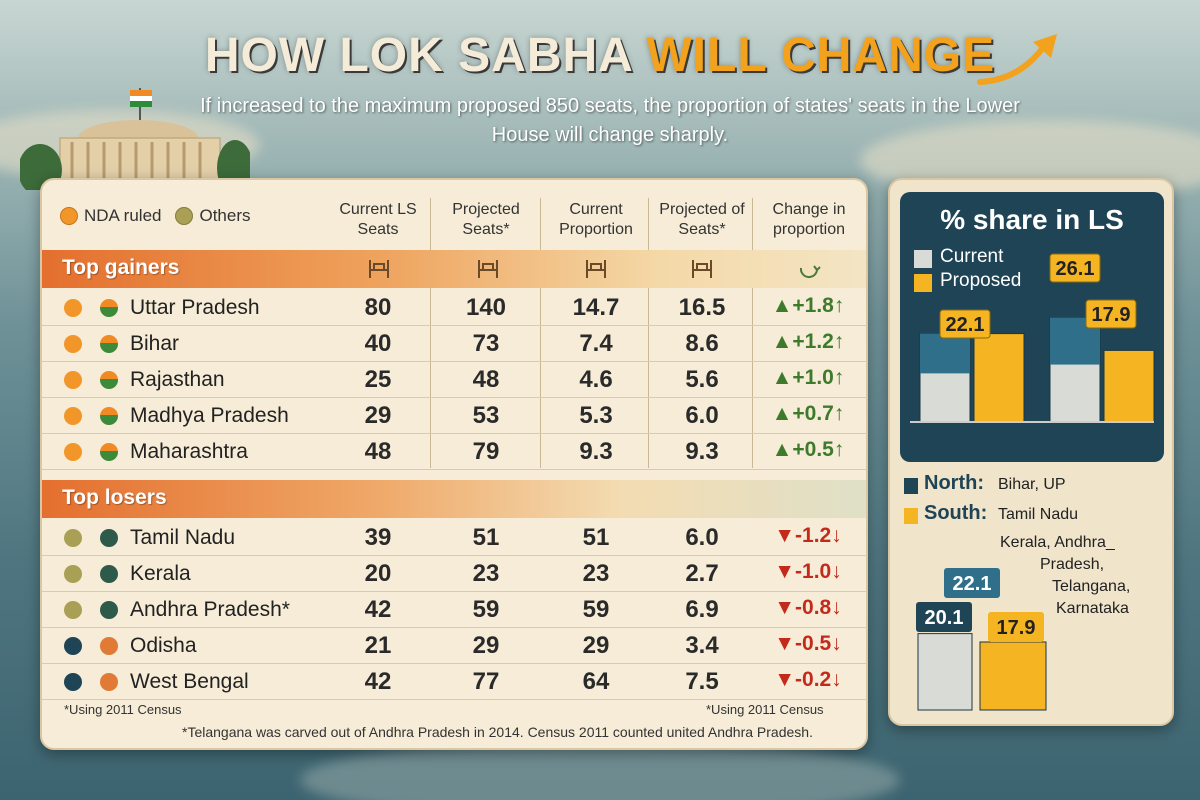  Describe the element at coordinates (454, 416) in the screenshot. I see `table-row: Madhya Pradesh 29 53 5.3 6.0 ▲+0.7↑` at that location.